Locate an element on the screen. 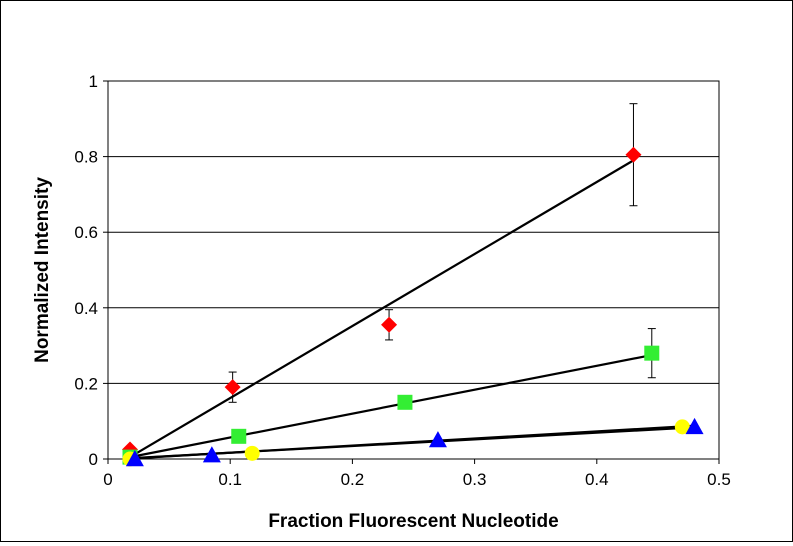 This screenshot has width=793, height=546. x-tick-label: 0.2 is located at coordinates (353, 479).